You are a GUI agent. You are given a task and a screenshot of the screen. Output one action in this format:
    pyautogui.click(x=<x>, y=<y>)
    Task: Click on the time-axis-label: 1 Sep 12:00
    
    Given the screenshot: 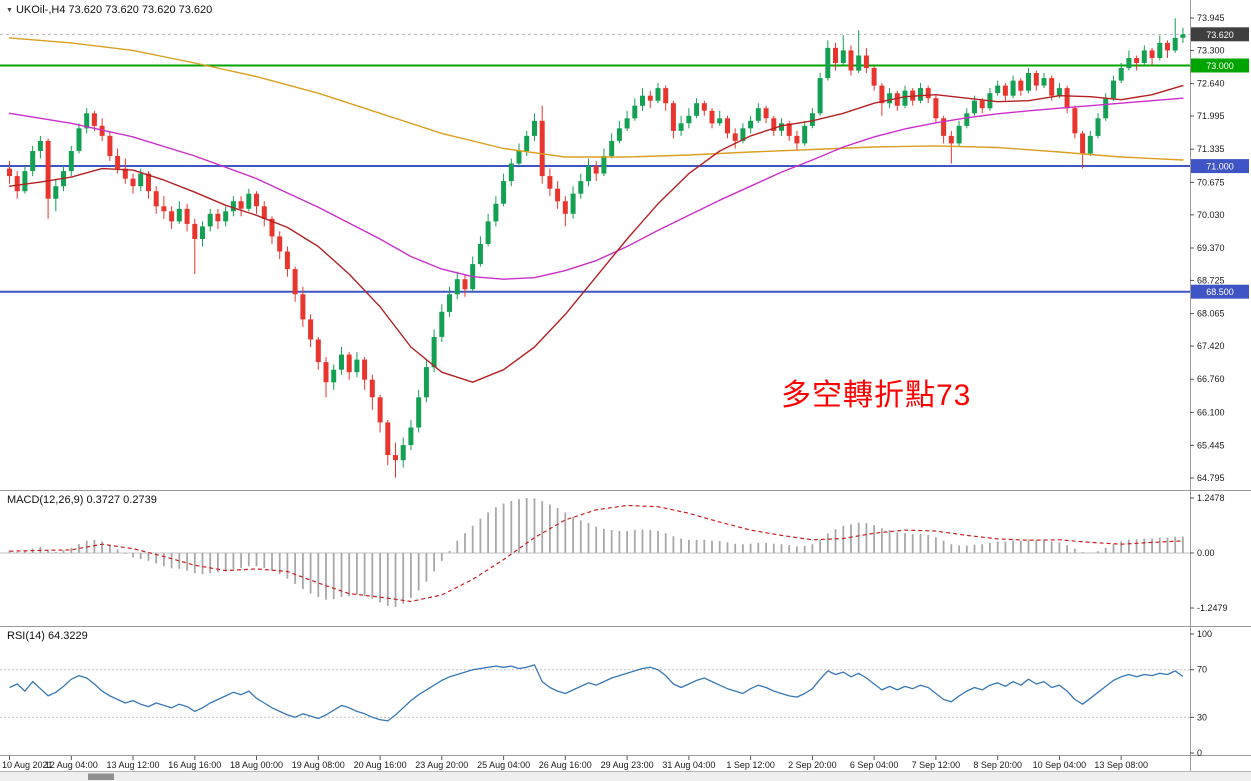 What is the action you would take?
    pyautogui.click(x=750, y=765)
    